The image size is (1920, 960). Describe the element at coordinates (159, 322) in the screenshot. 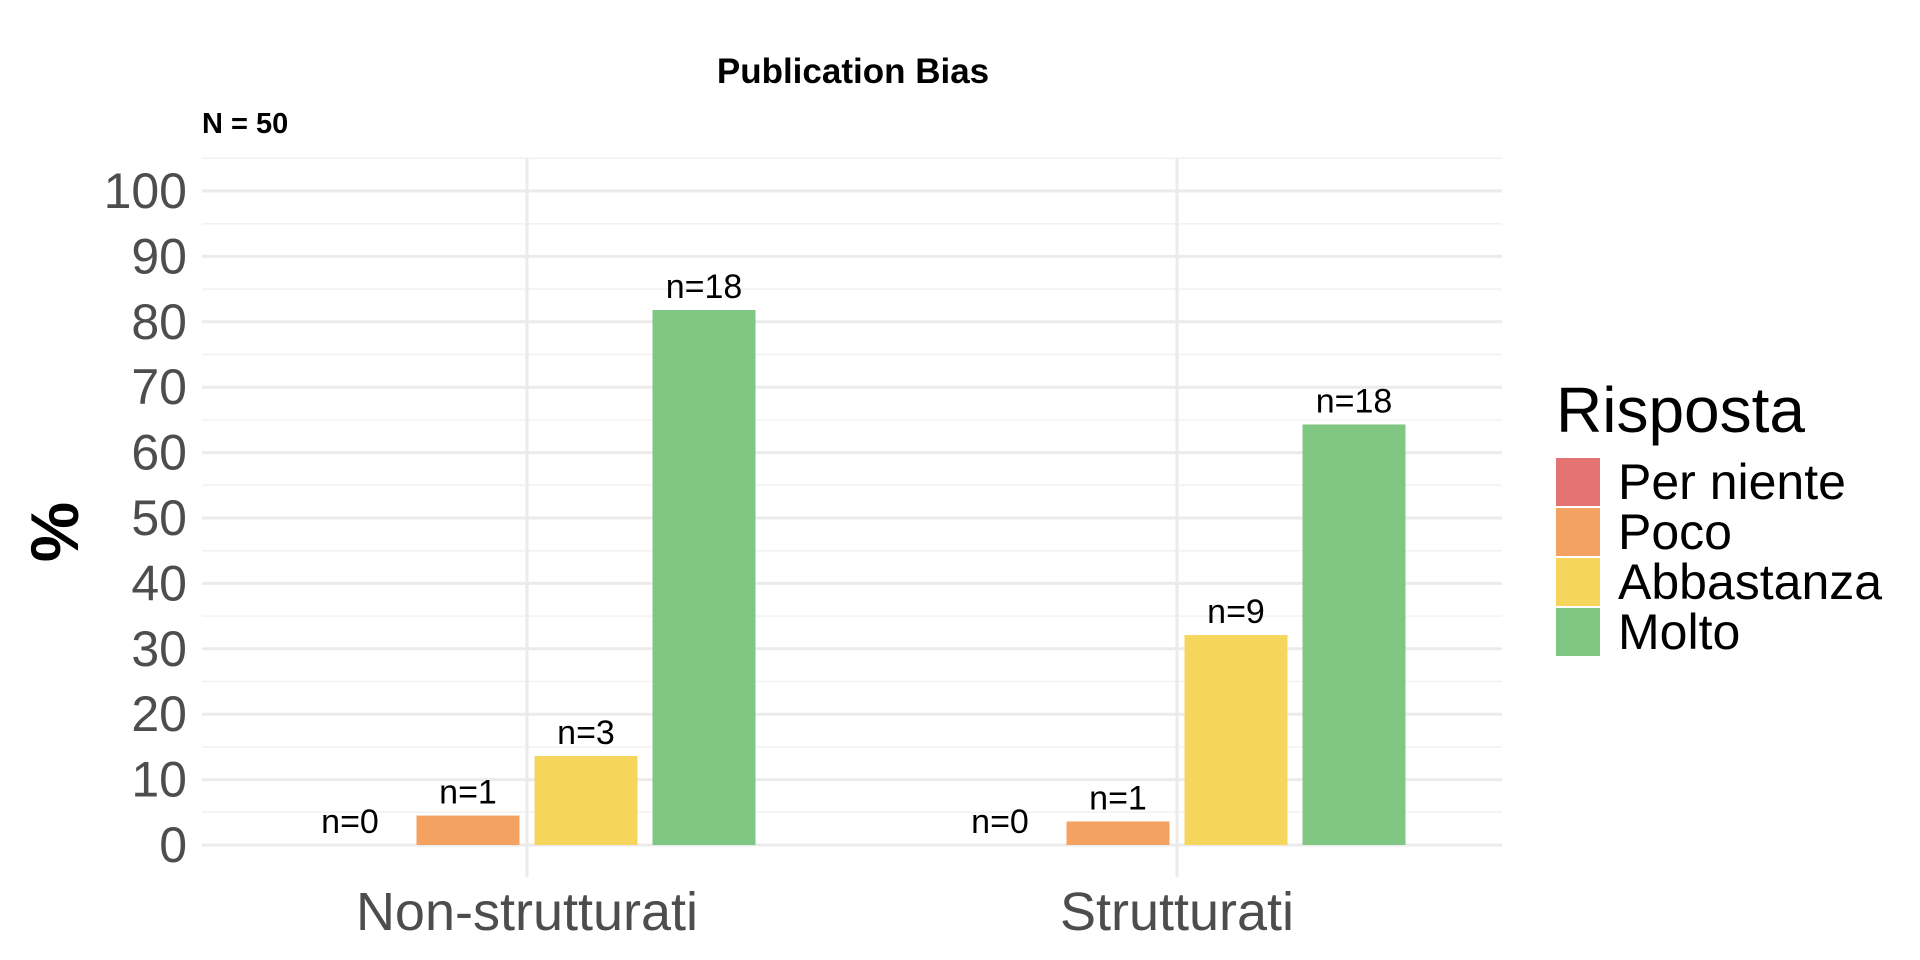

I see `y-tick-label: 80` at that location.